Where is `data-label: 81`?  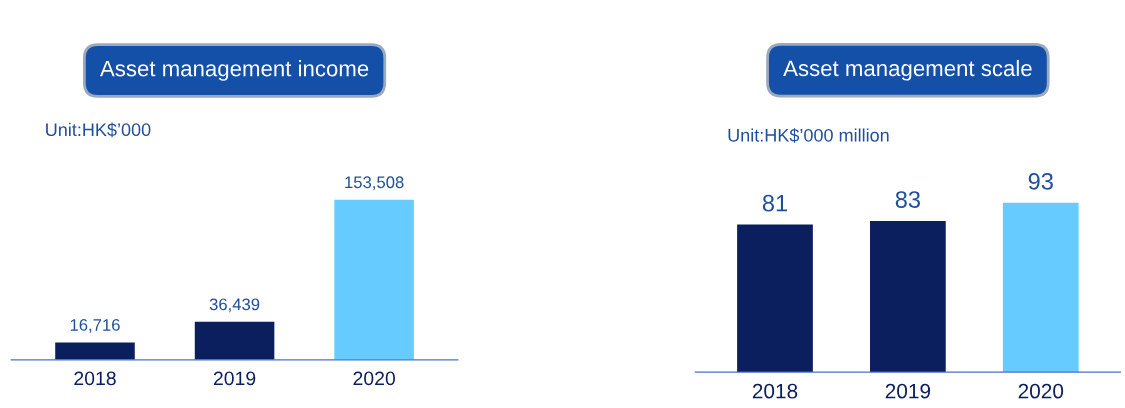 data-label: 81 is located at coordinates (774, 203).